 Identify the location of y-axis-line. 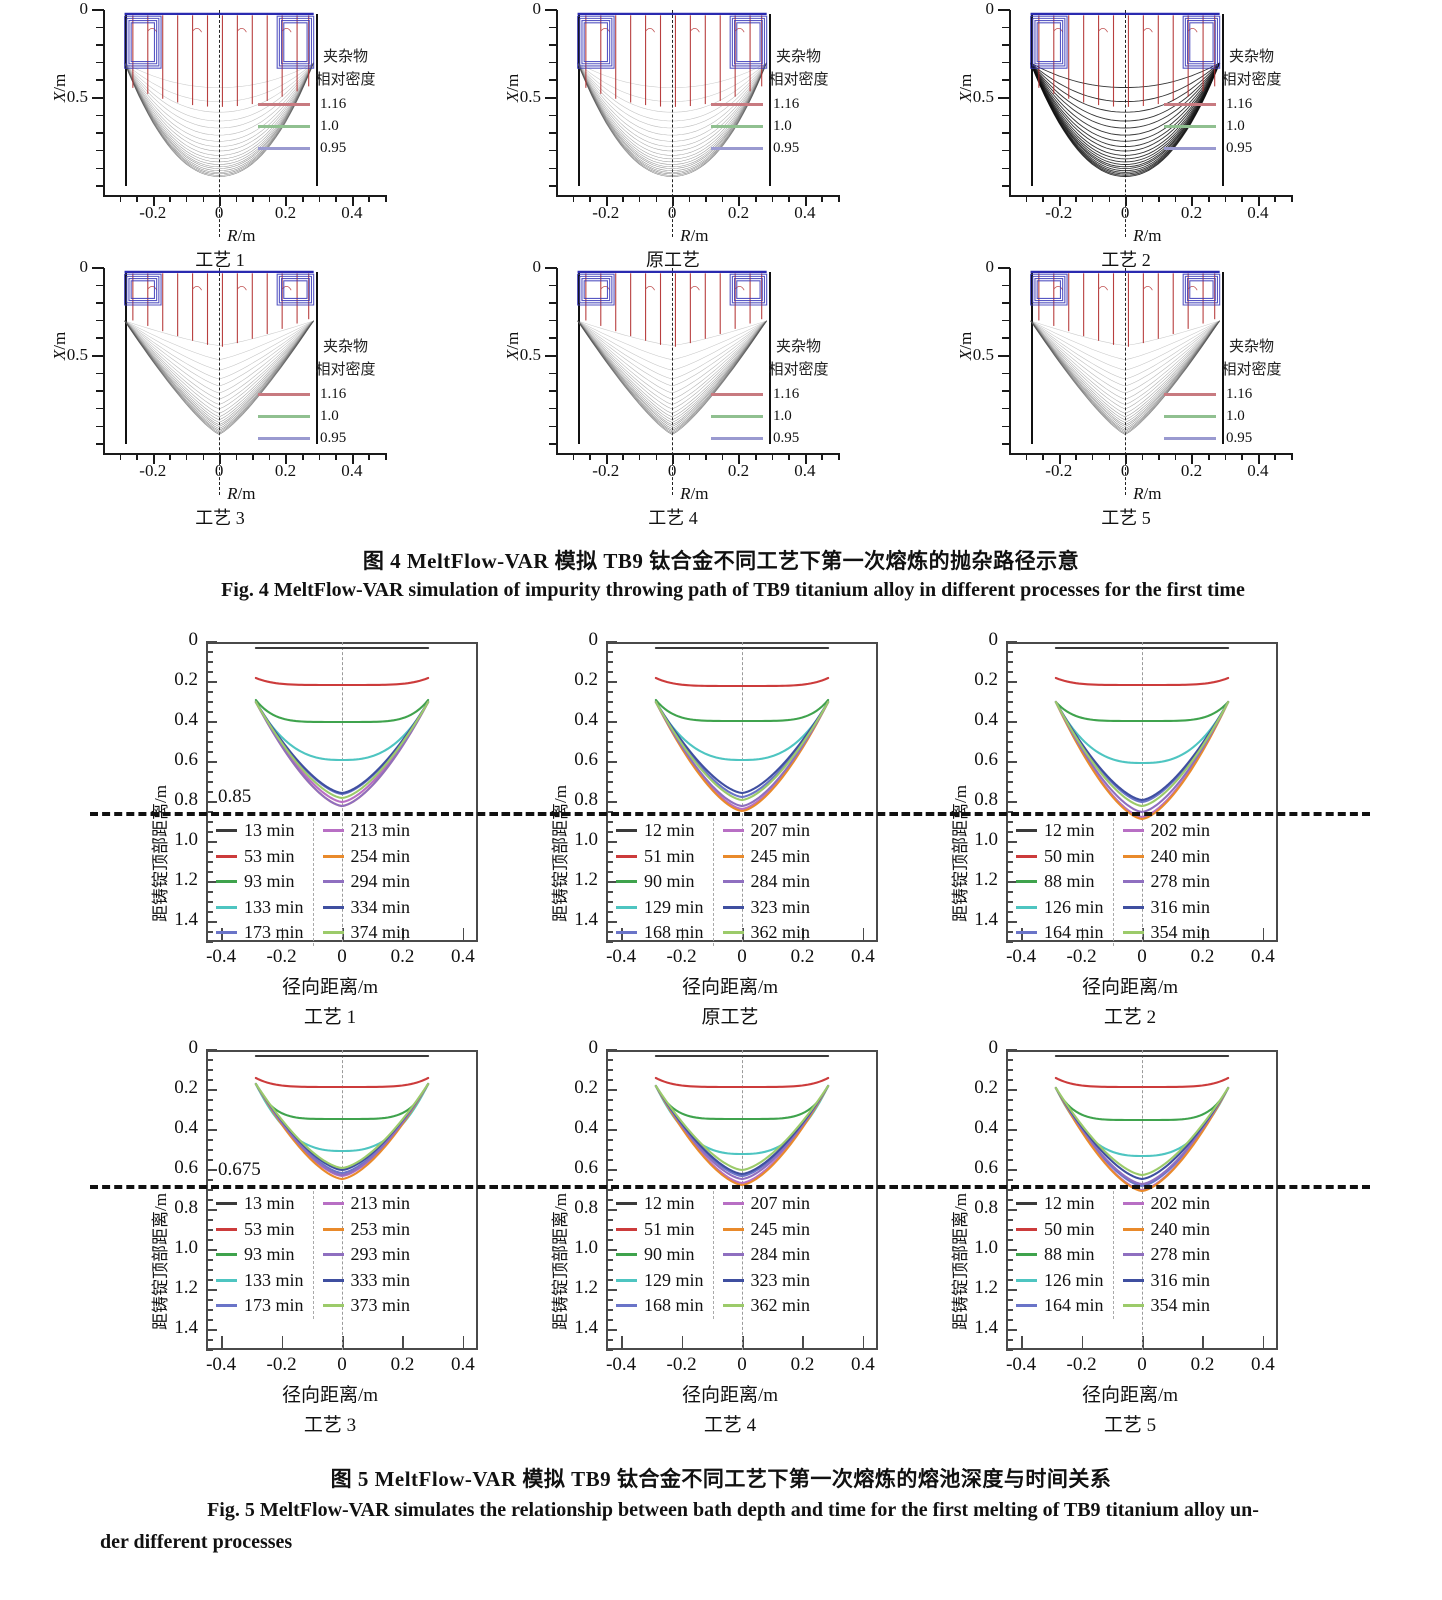
(104, 360).